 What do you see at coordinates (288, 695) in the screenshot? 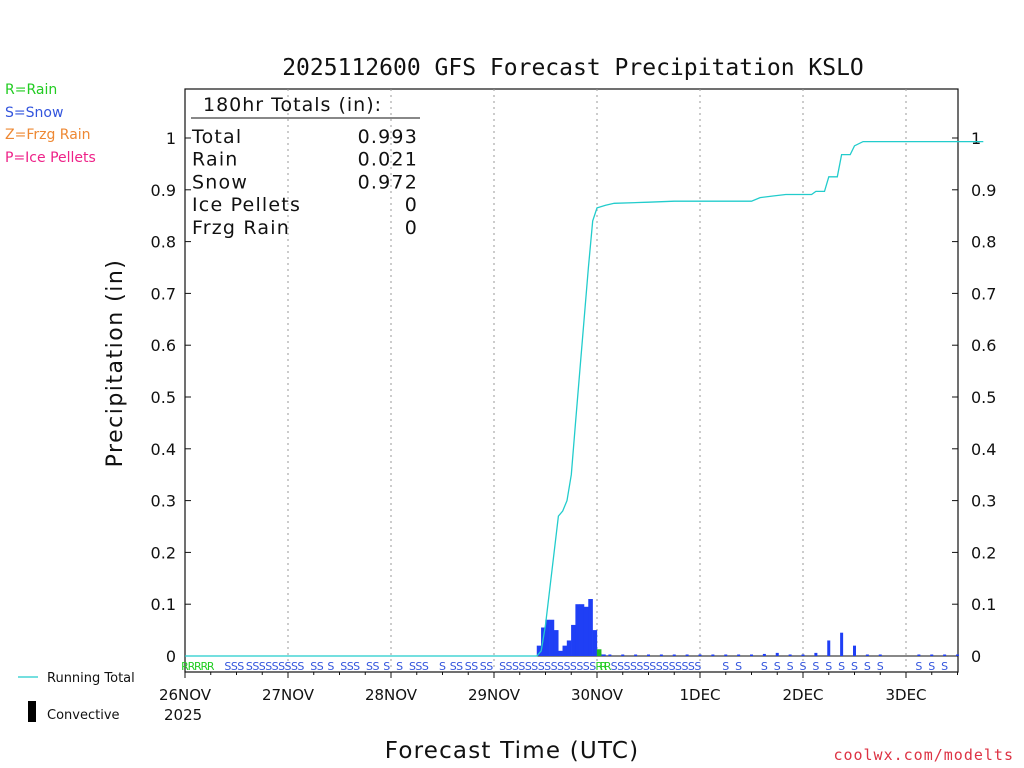
I see `date-tick-label: 27NOV` at bounding box center [288, 695].